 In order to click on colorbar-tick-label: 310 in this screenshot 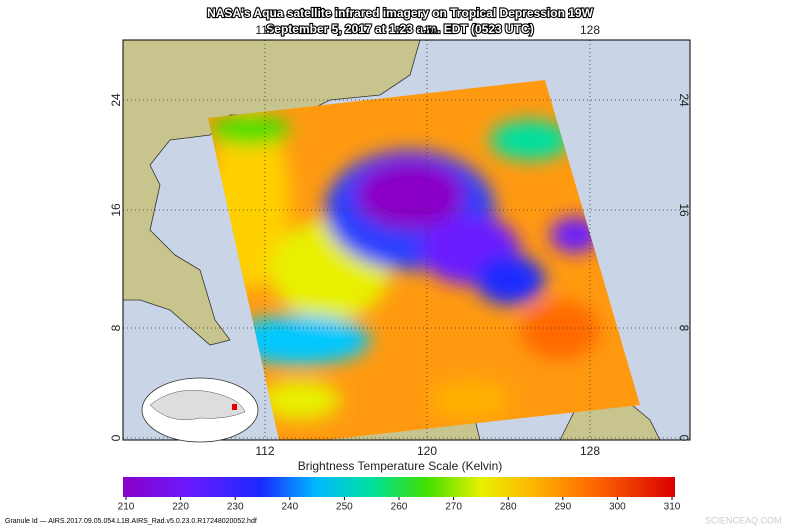, I will do `click(672, 507)`.